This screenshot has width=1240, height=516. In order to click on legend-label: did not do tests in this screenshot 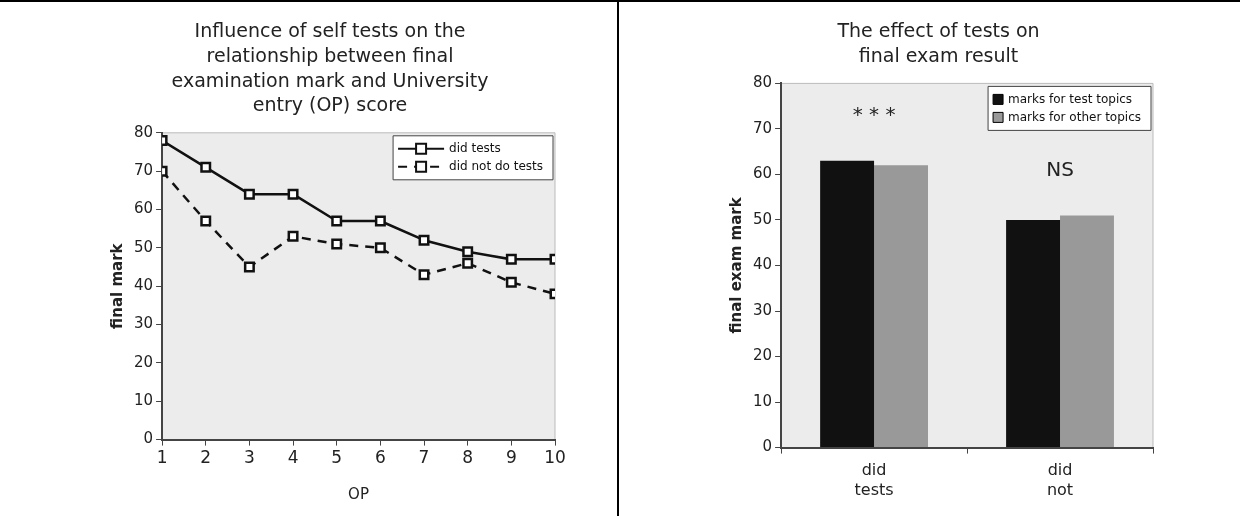, I will do `click(496, 165)`.